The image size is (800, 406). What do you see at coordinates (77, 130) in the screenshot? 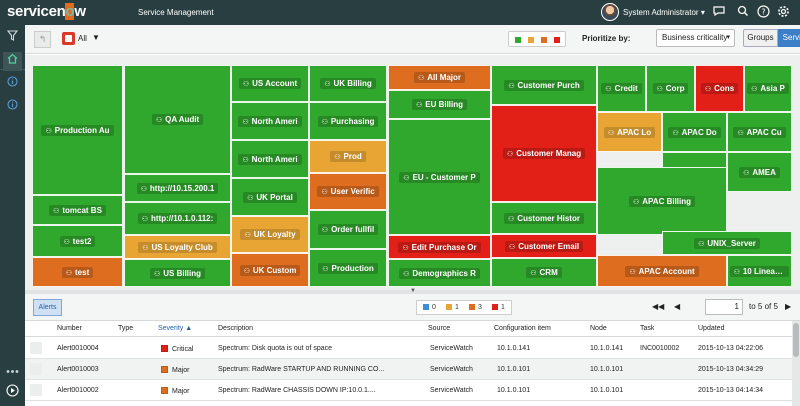
I see `service-tile: ⚇ Production Au` at bounding box center [77, 130].